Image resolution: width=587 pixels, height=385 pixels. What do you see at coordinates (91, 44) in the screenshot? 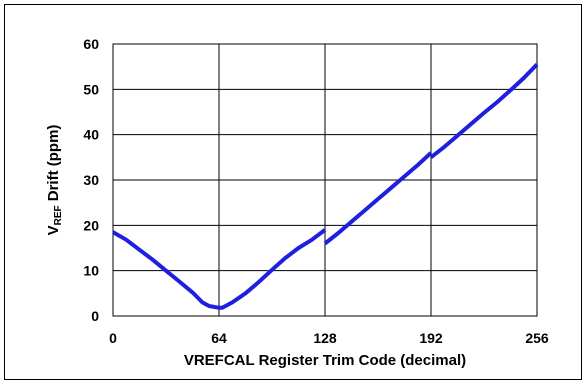
I see `y-tick-label: 60` at bounding box center [91, 44].